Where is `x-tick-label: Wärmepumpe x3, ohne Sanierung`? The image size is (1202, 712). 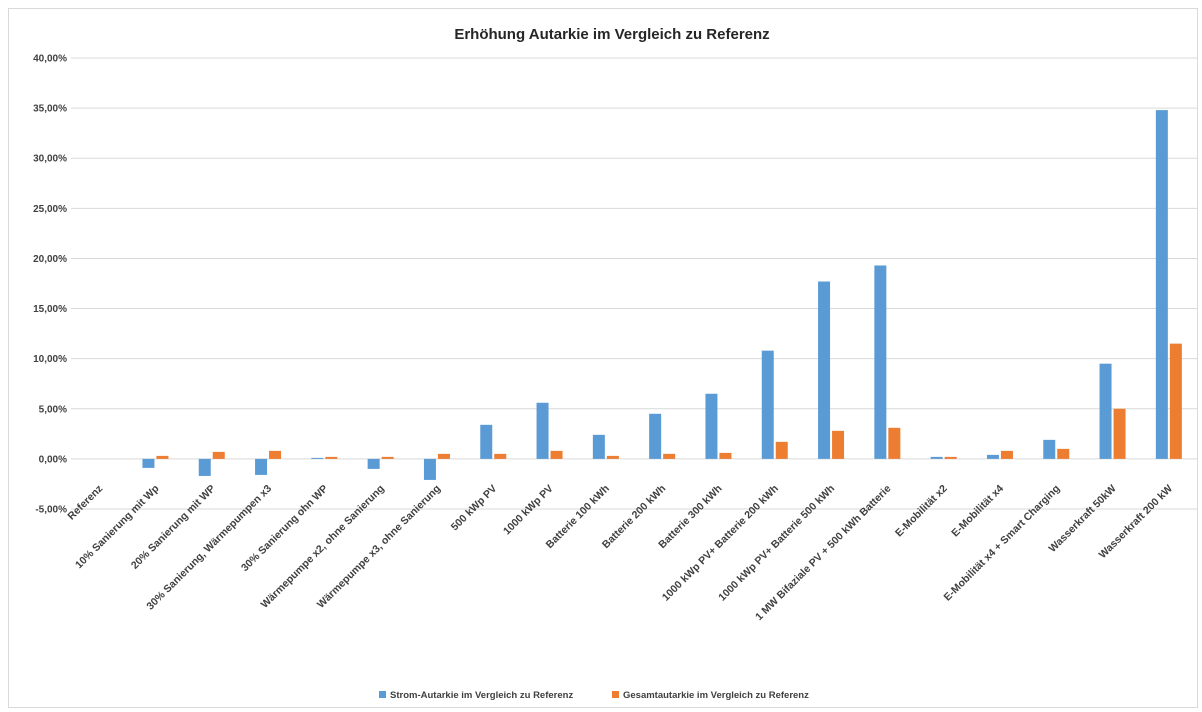 x-tick-label: Wärmepumpe x3, ohne Sanierung is located at coordinates (379, 547).